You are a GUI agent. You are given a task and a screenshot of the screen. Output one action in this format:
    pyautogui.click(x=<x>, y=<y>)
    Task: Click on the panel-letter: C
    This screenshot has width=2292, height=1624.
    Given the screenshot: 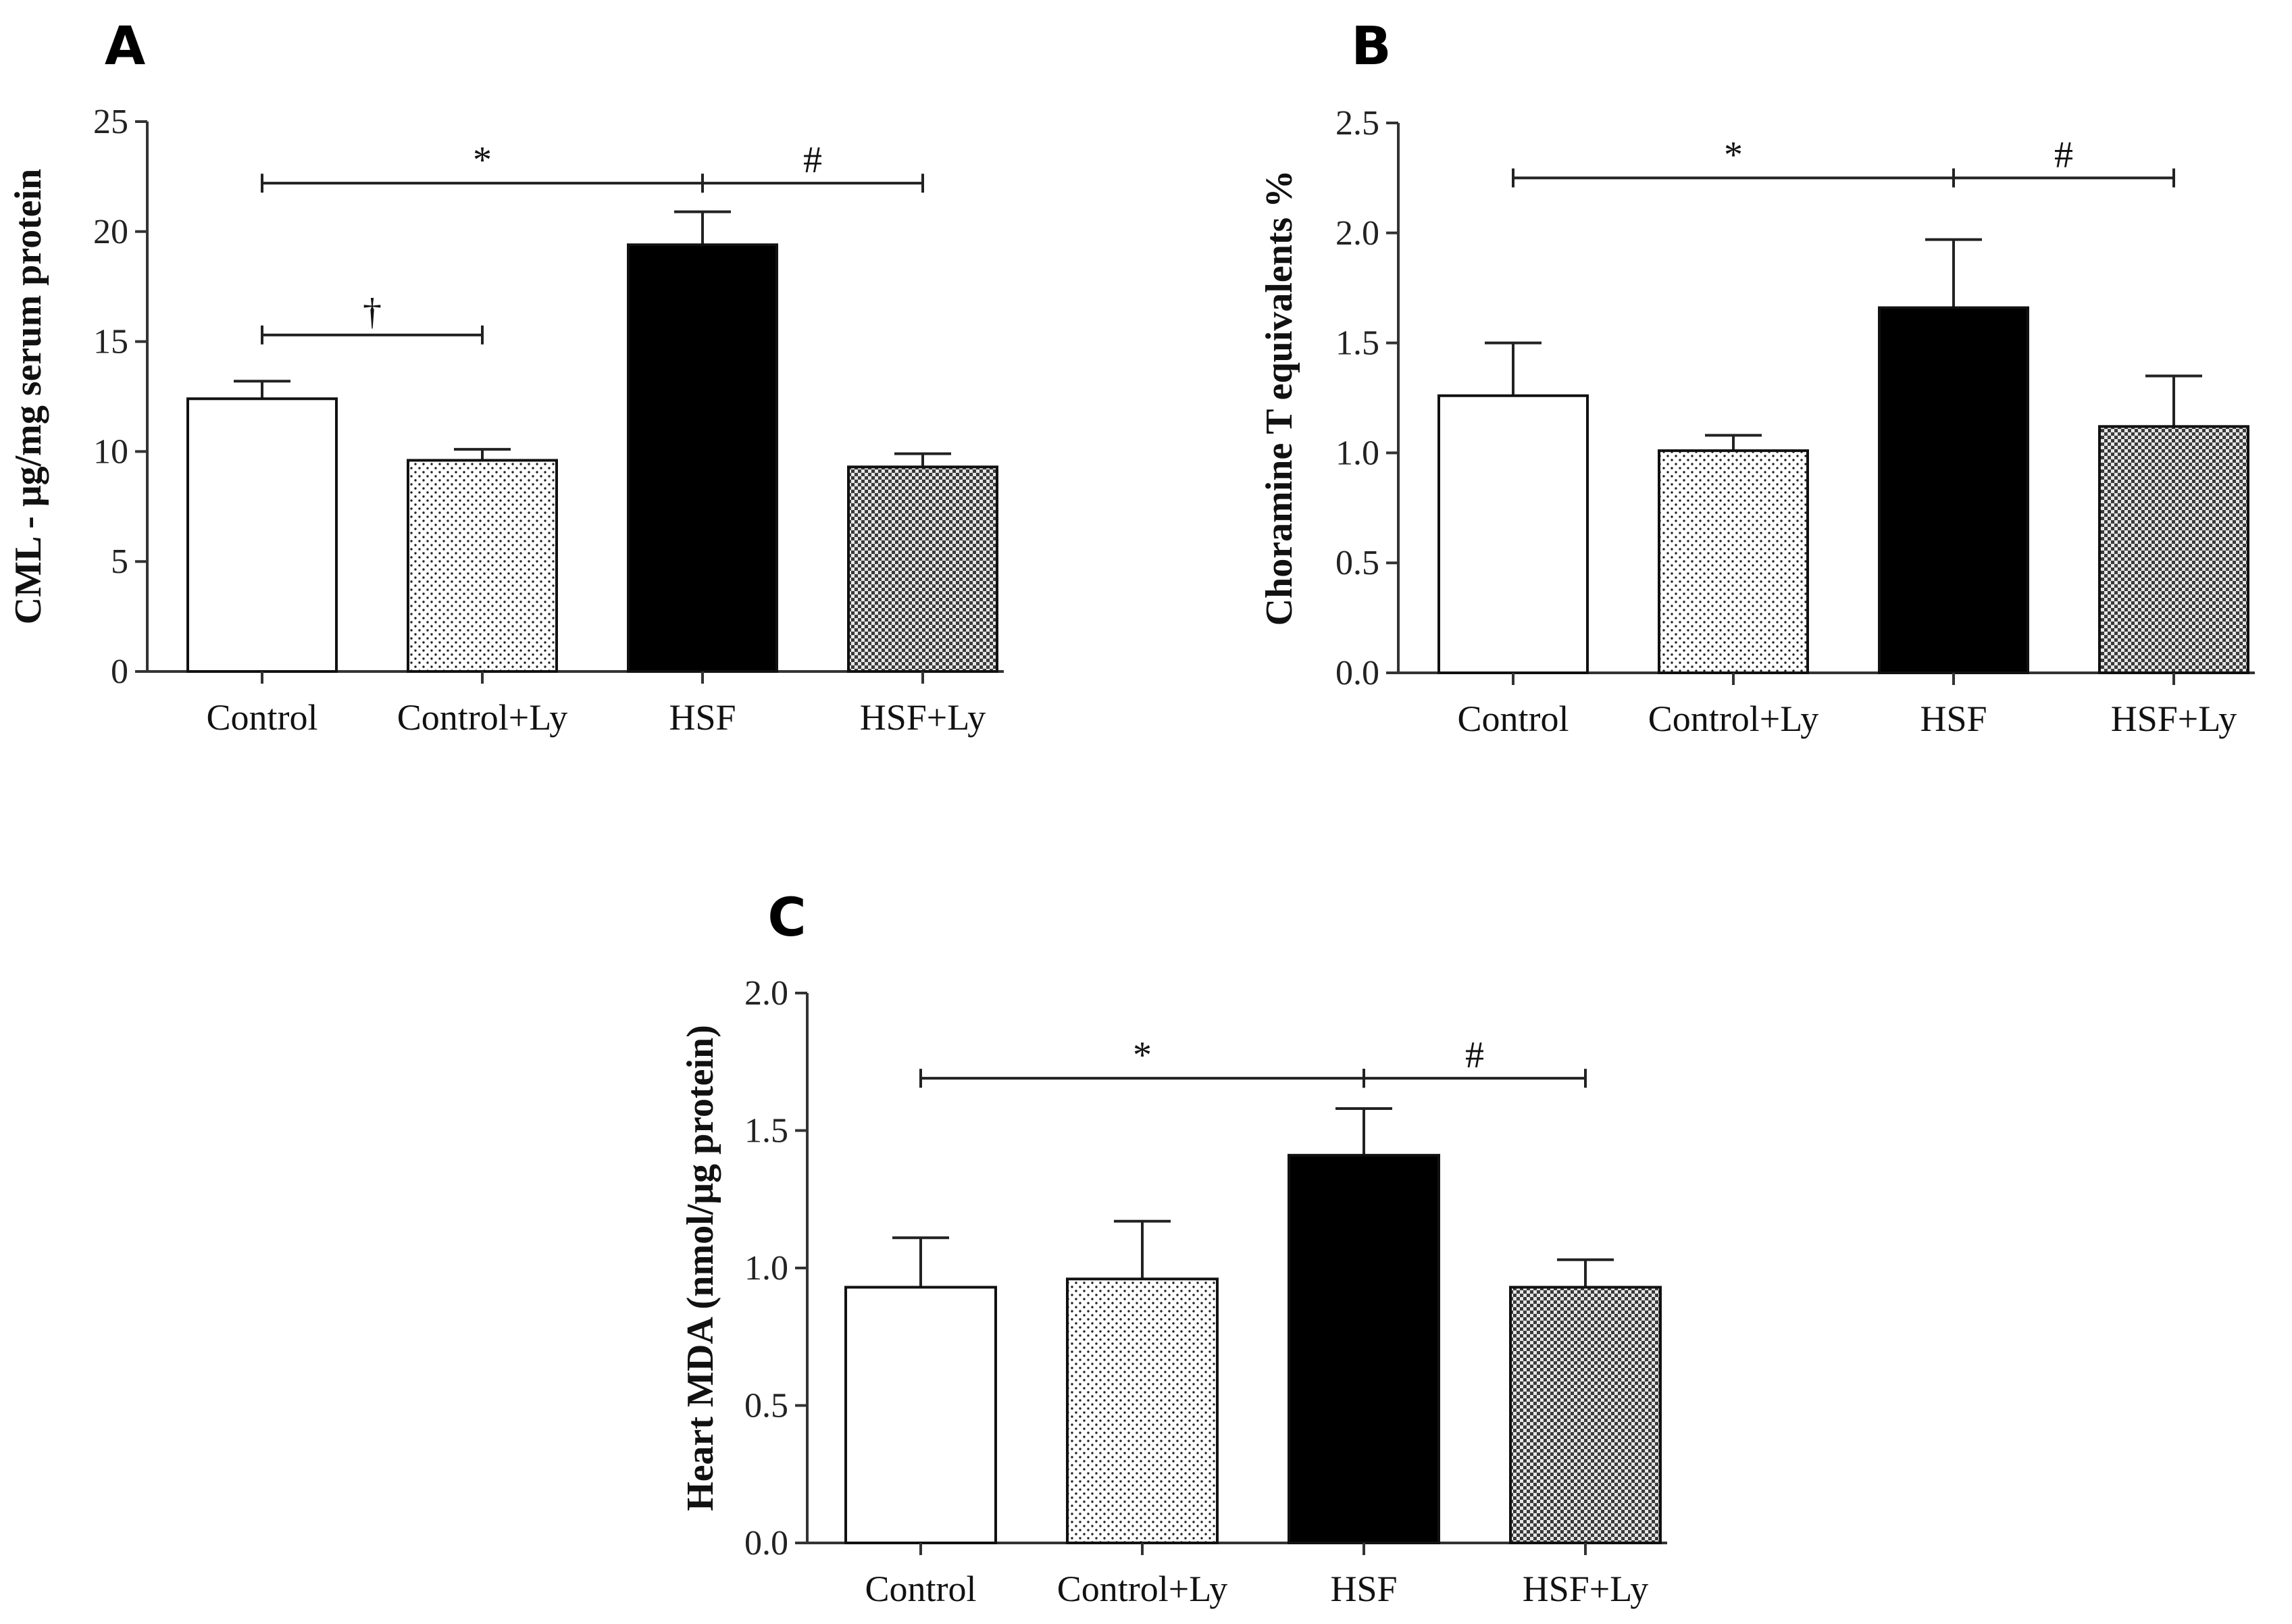 What is the action you would take?
    pyautogui.click(x=787, y=918)
    